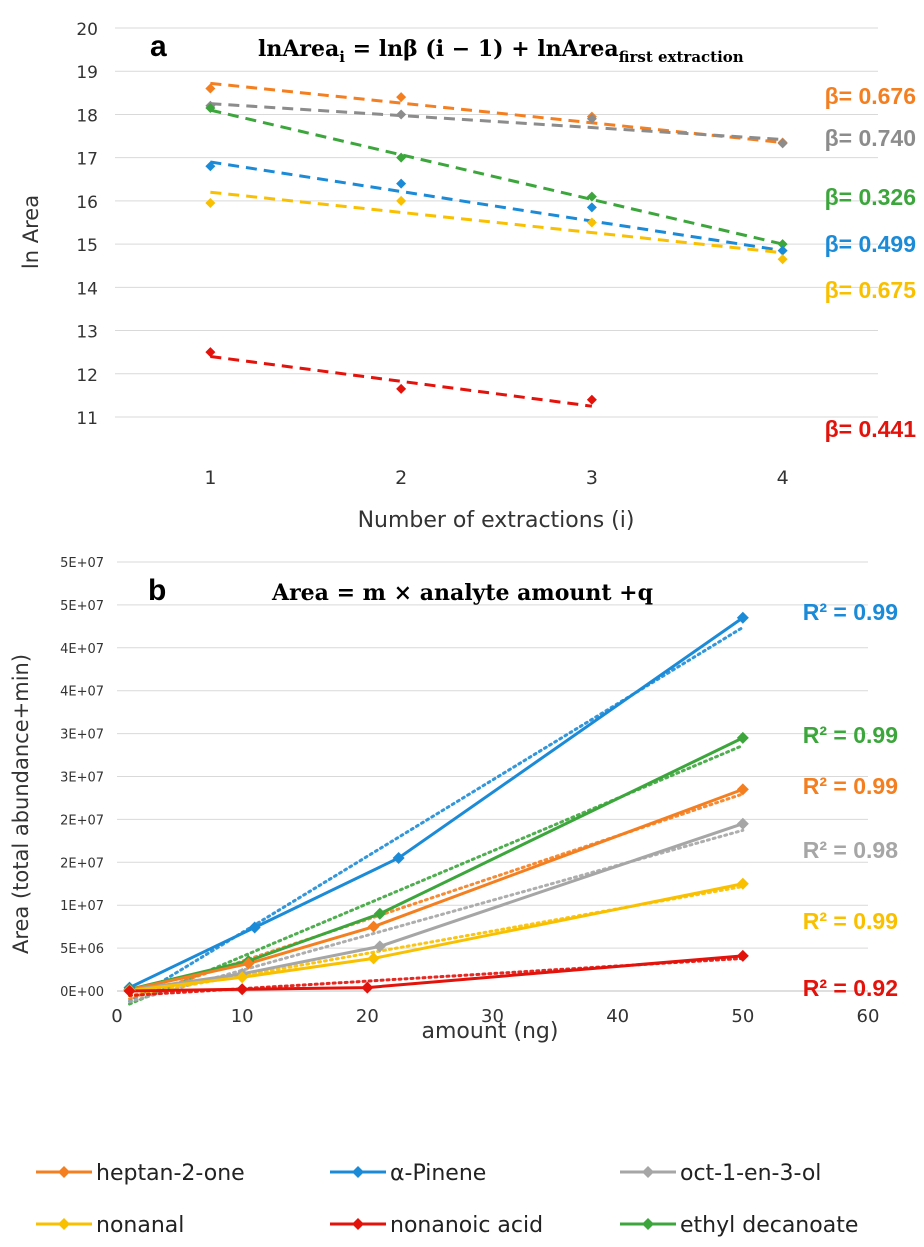 The height and width of the screenshot is (1247, 924). Describe the element at coordinates (82, 563) in the screenshot. I see `panel-b-y-tick: 5E+07` at that location.